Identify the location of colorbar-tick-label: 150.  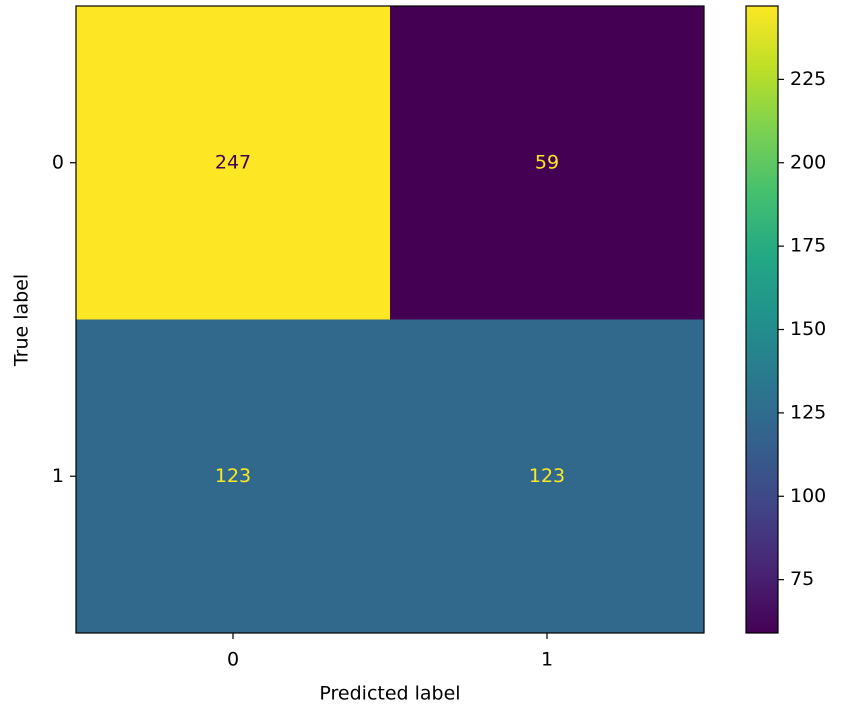
(808, 329).